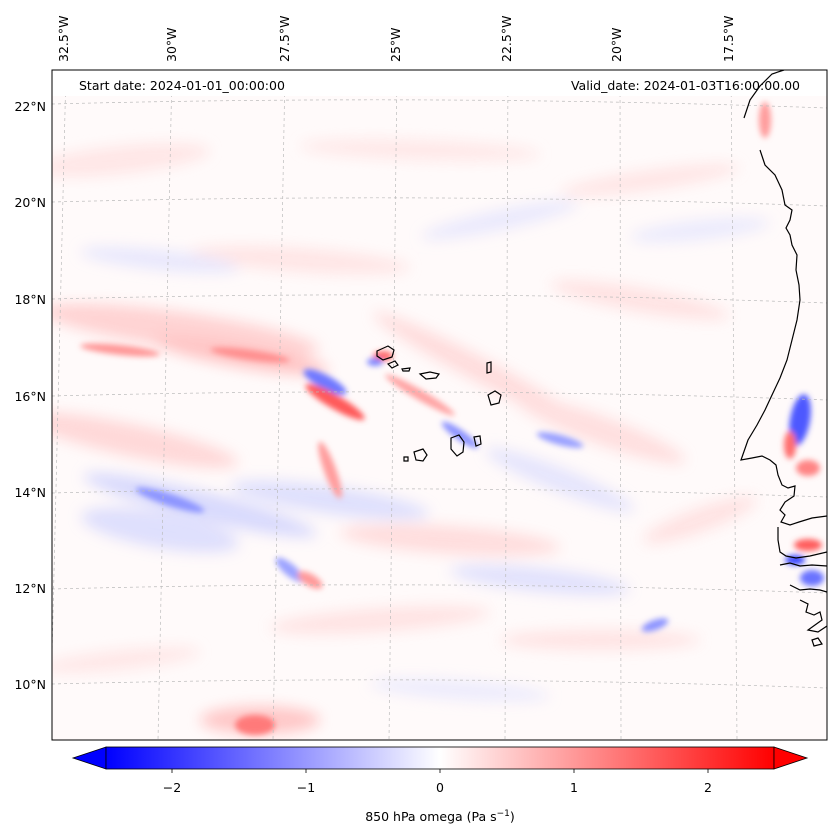  Describe the element at coordinates (171, 44) in the screenshot. I see `lon-label: 30°W` at that location.